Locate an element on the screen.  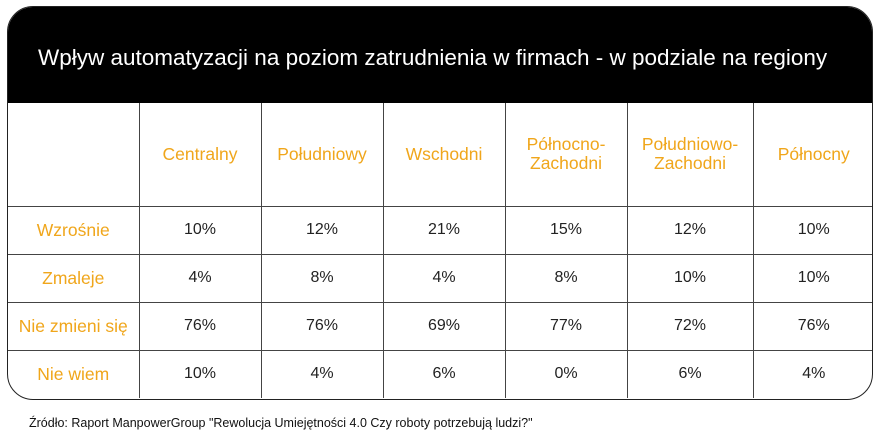
column-header: Południowo- Zachodni is located at coordinates (690, 155).